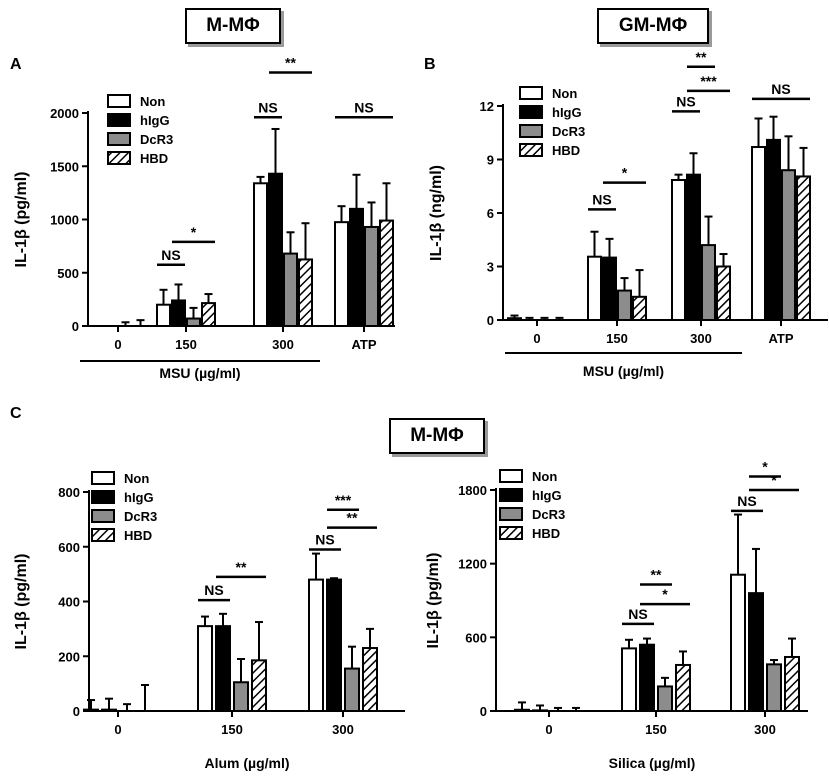 This screenshot has width=829, height=779. I want to click on b-legend-swatch-hbd, so click(531, 150).